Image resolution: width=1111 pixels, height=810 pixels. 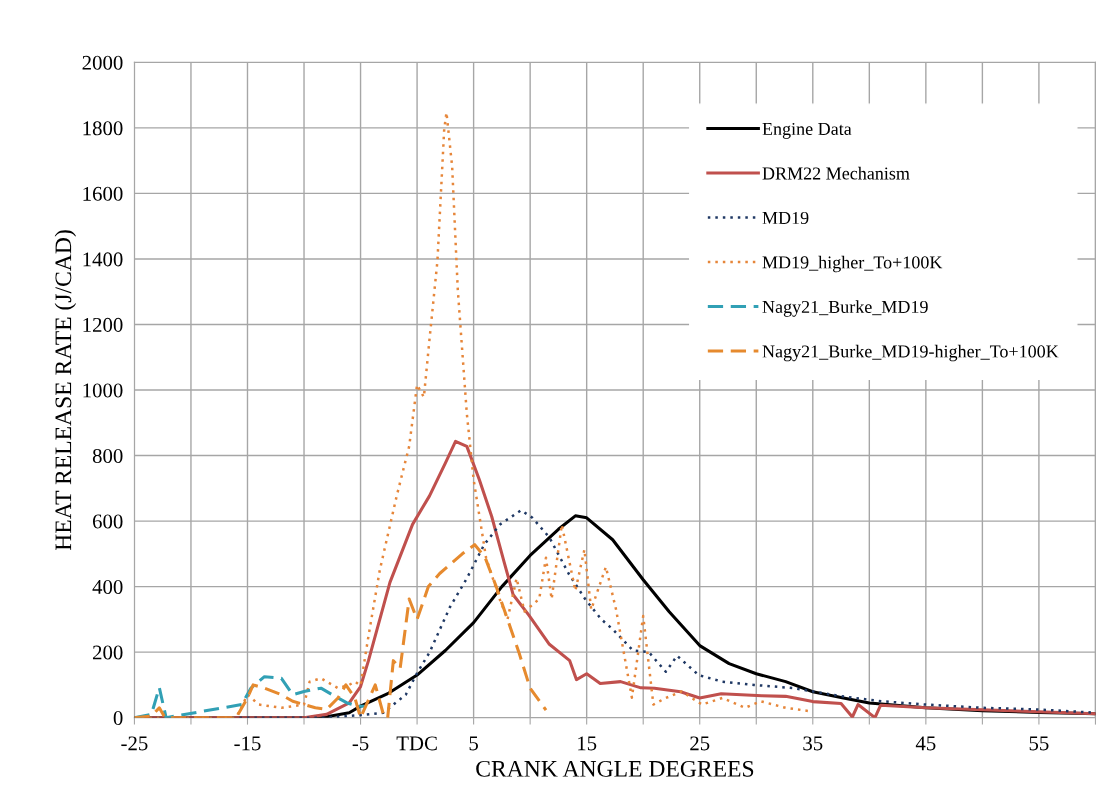 What do you see at coordinates (700, 743) in the screenshot?
I see `x-tick-label: 25` at bounding box center [700, 743].